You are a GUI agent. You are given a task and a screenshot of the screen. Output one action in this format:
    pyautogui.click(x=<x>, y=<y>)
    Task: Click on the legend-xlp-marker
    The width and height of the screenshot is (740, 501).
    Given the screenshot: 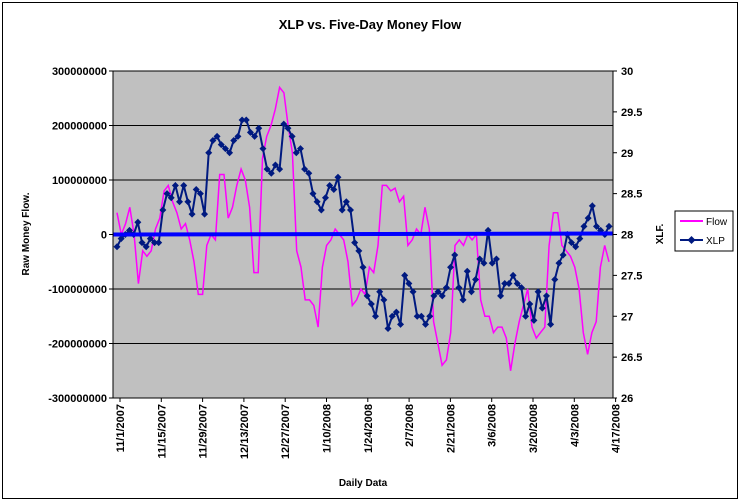 What is the action you would take?
    pyautogui.click(x=691, y=240)
    